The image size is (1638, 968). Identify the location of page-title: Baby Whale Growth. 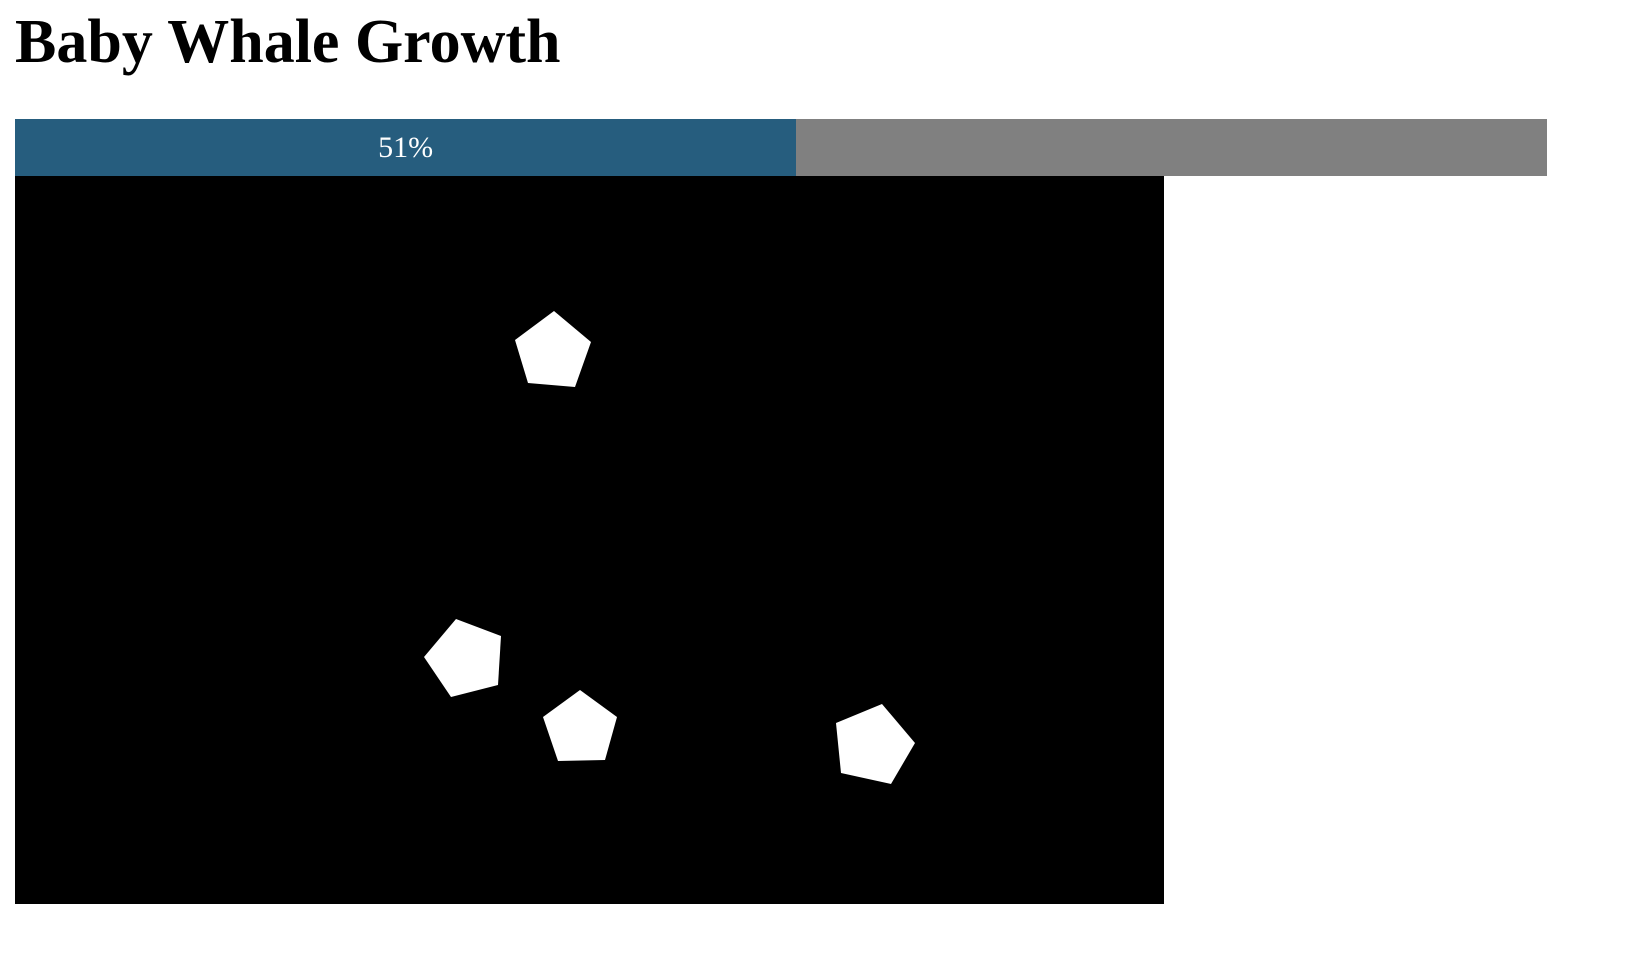
(288, 42).